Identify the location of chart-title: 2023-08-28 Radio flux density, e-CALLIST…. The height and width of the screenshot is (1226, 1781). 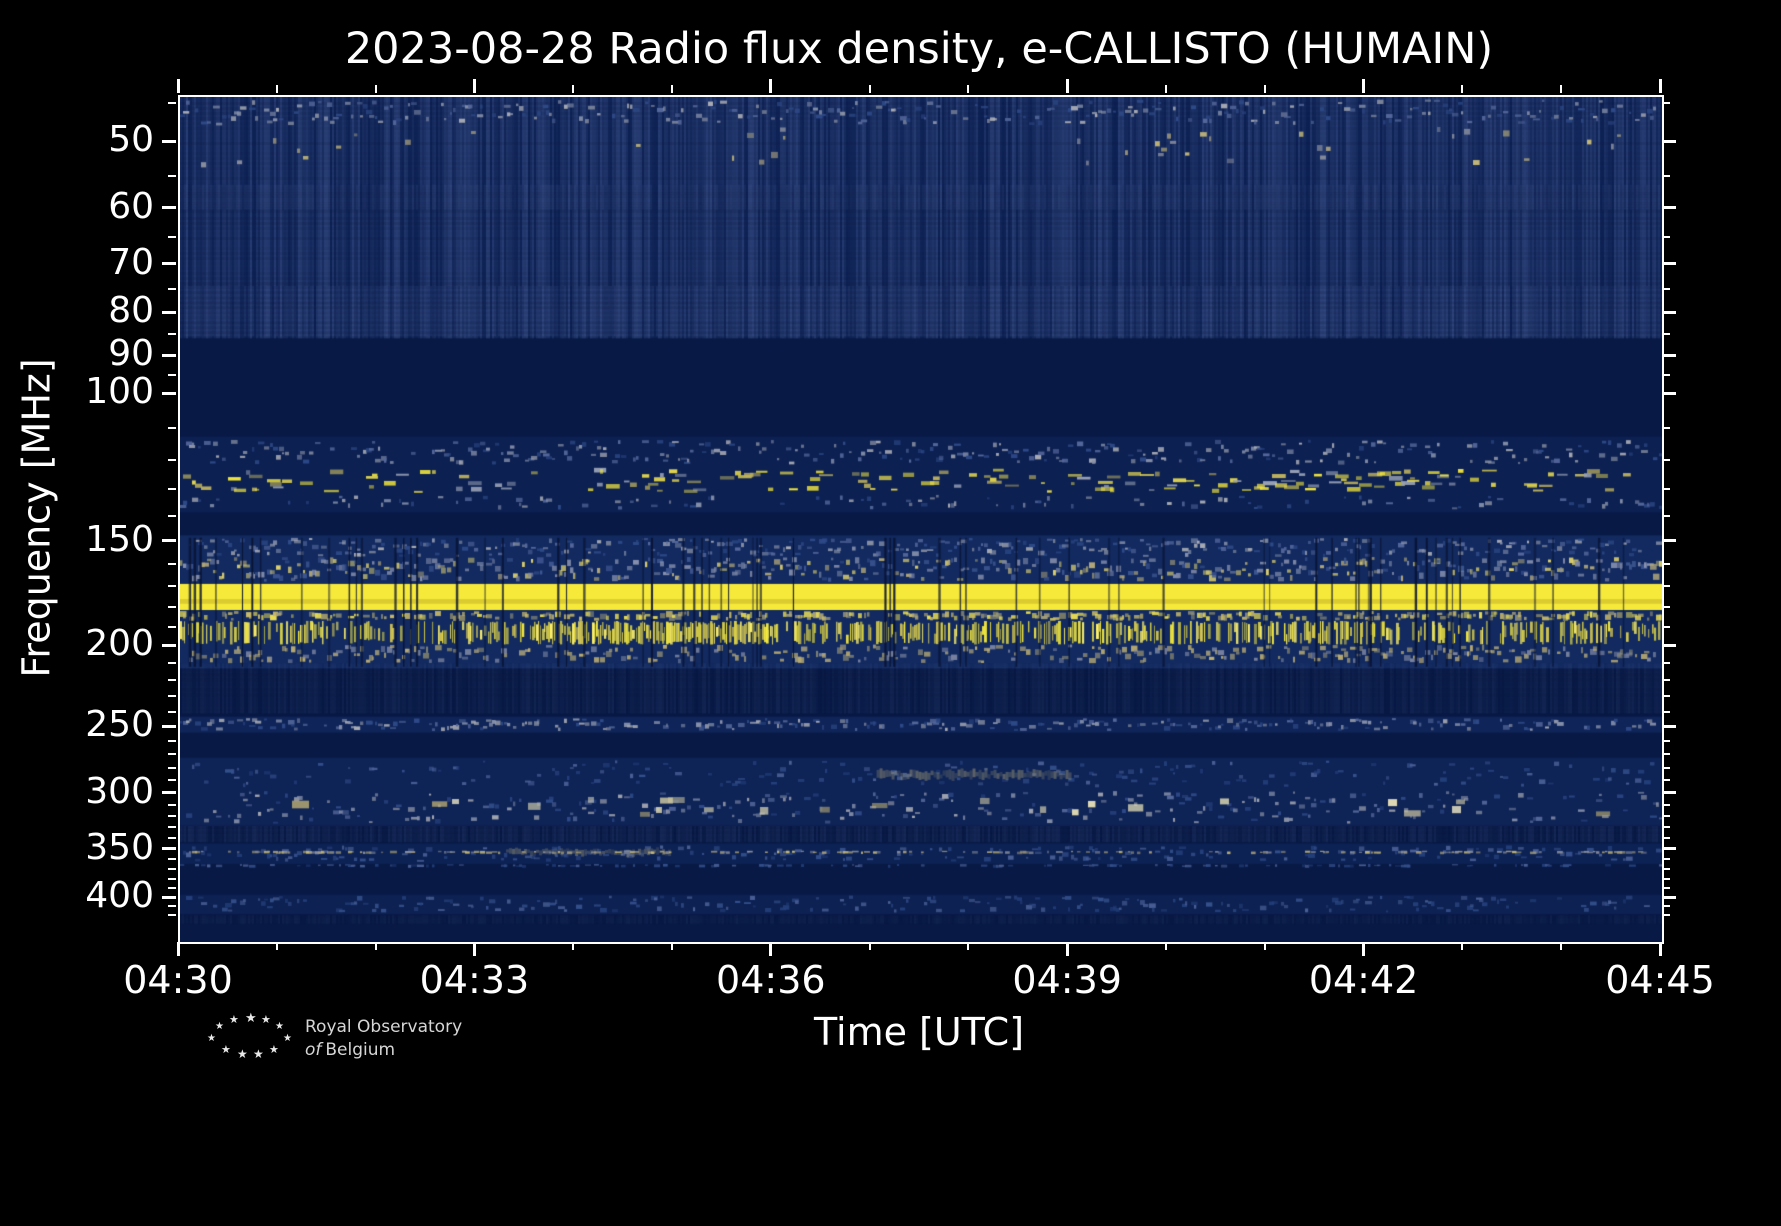
(919, 49).